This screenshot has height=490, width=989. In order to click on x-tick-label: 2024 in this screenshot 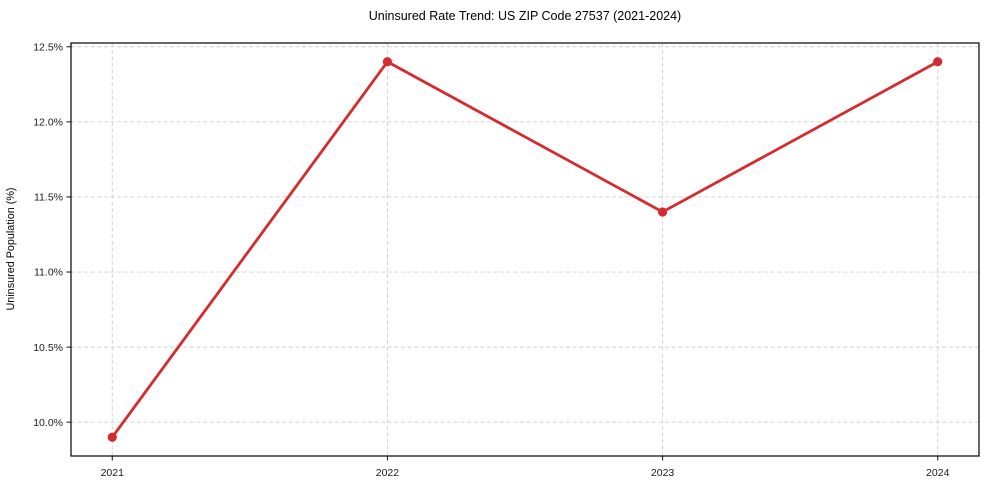, I will do `click(938, 473)`.